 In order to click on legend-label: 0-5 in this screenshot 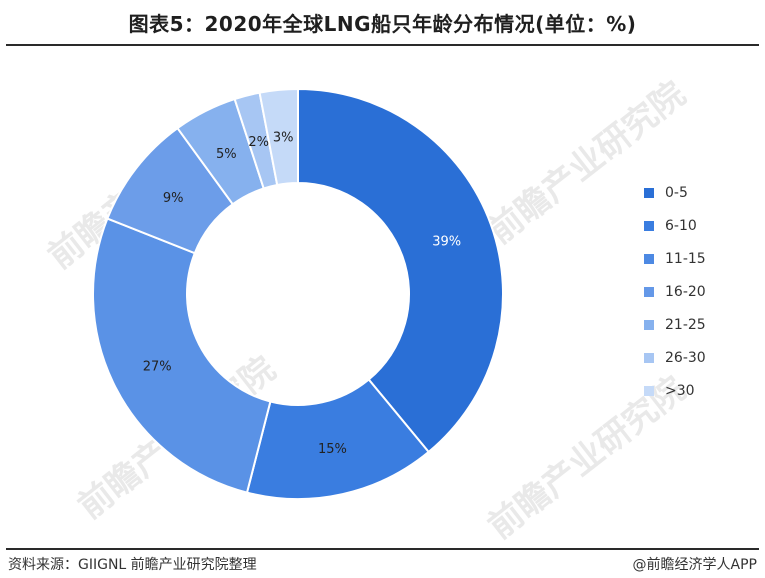, I will do `click(676, 192)`.